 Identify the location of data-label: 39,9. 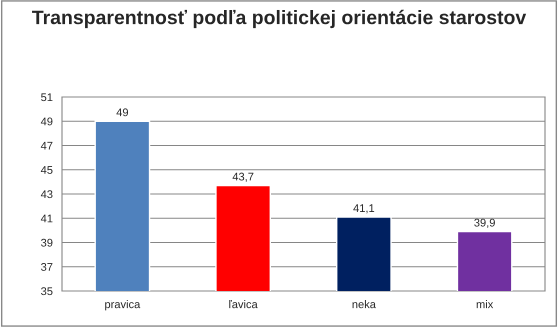
(484, 223).